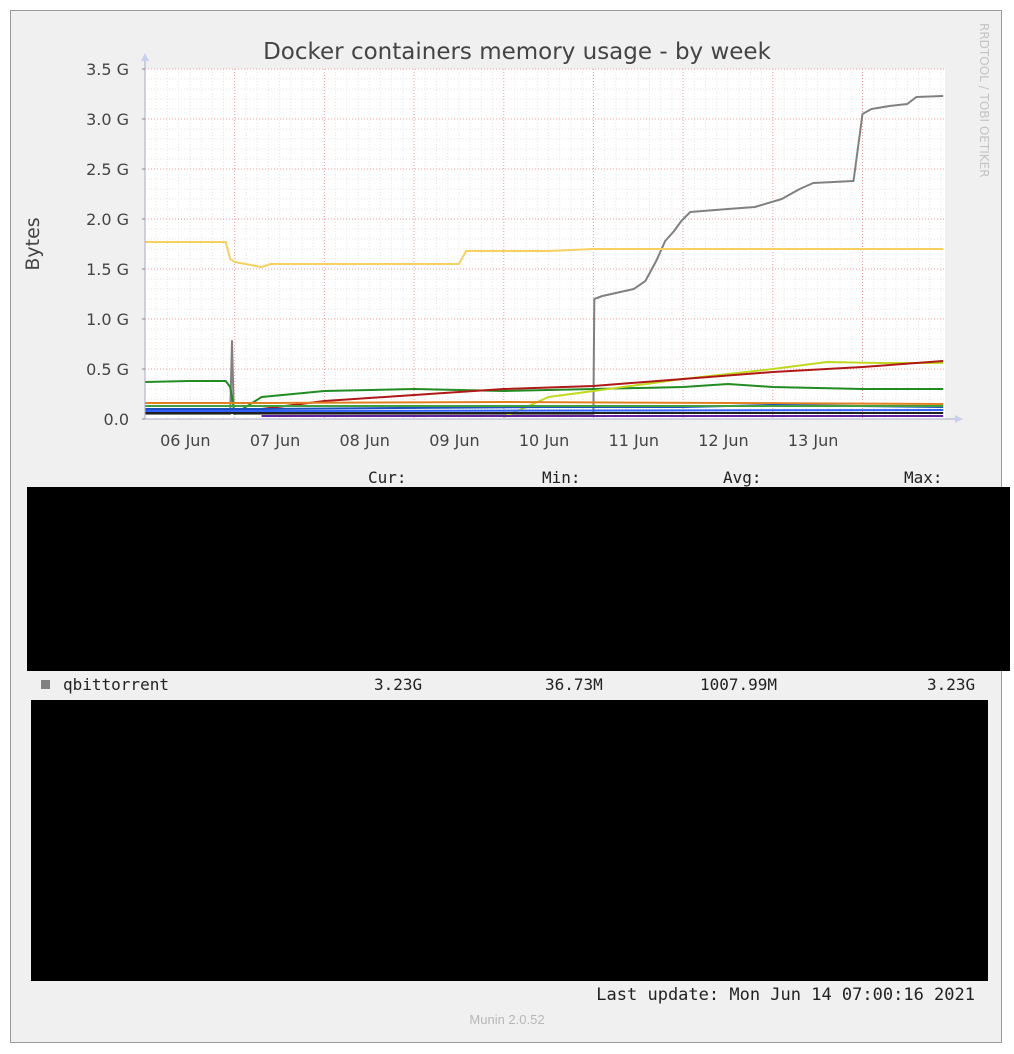 This screenshot has width=1014, height=1054. Describe the element at coordinates (561, 477) in the screenshot. I see `legend-header-min: Min:` at that location.